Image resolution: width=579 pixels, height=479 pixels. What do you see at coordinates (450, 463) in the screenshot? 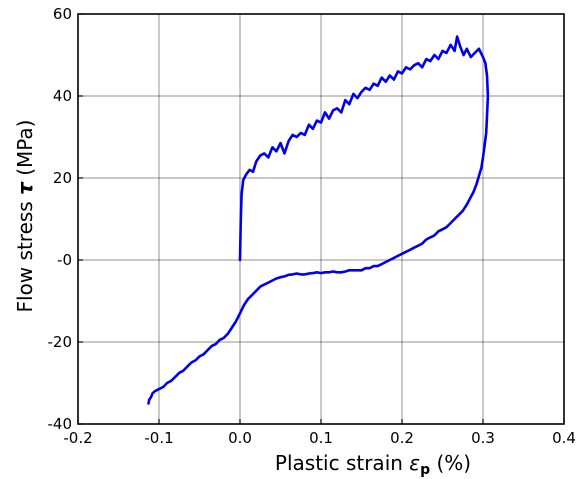
I see `x-axis-unit: (%)` at bounding box center [450, 463].